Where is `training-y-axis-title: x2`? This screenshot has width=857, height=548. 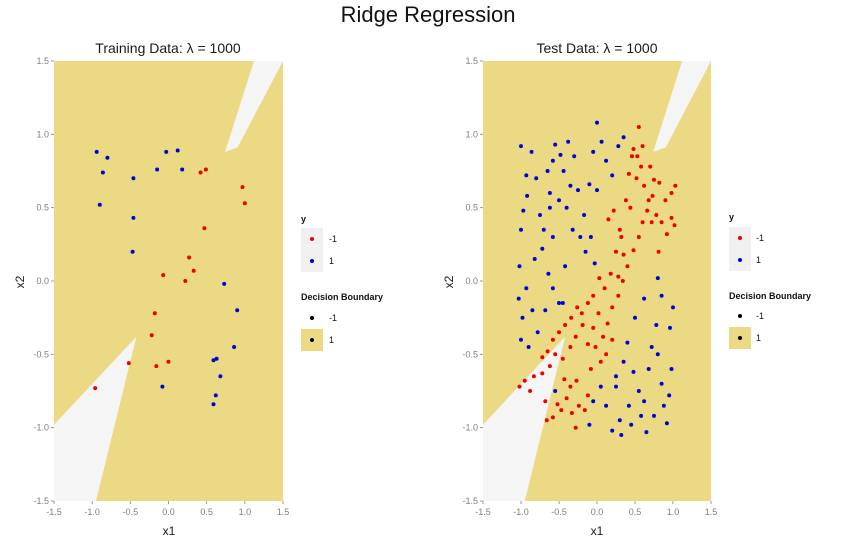 training-y-axis-title: x2 is located at coordinates (20, 281).